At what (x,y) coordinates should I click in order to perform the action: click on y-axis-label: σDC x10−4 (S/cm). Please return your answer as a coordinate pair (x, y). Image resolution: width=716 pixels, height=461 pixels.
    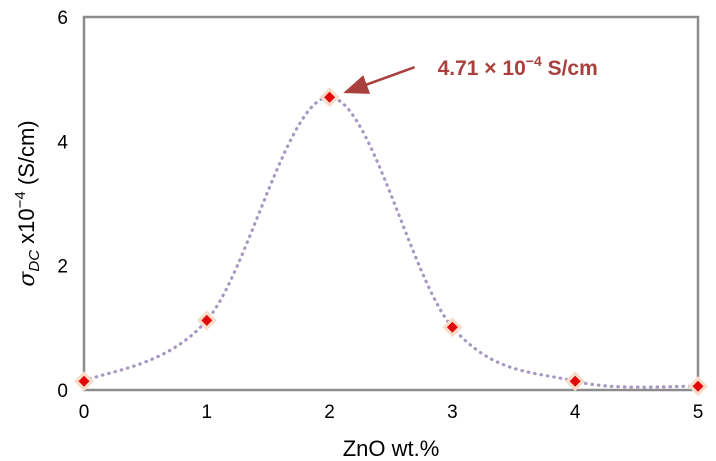
    Looking at the image, I should click on (27, 203).